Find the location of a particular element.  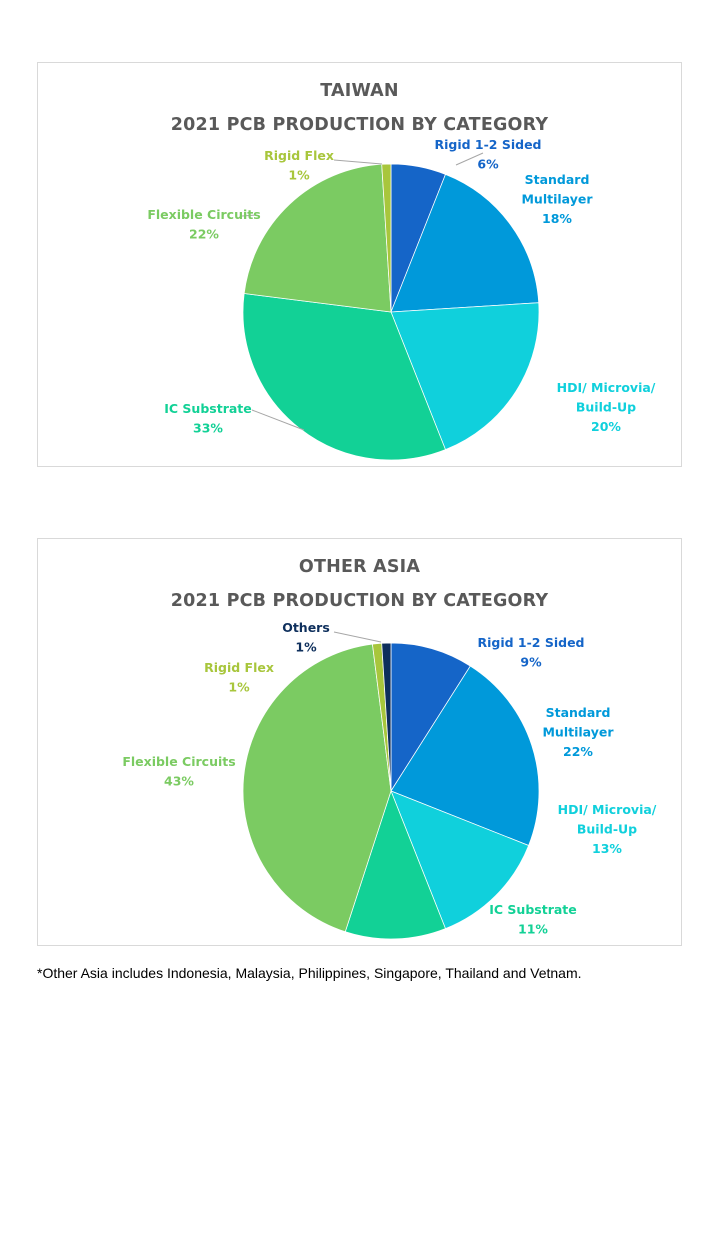

data-label-rigid-1-2-sided: Rigid 1-2 Sided 9% is located at coordinates (530, 652).